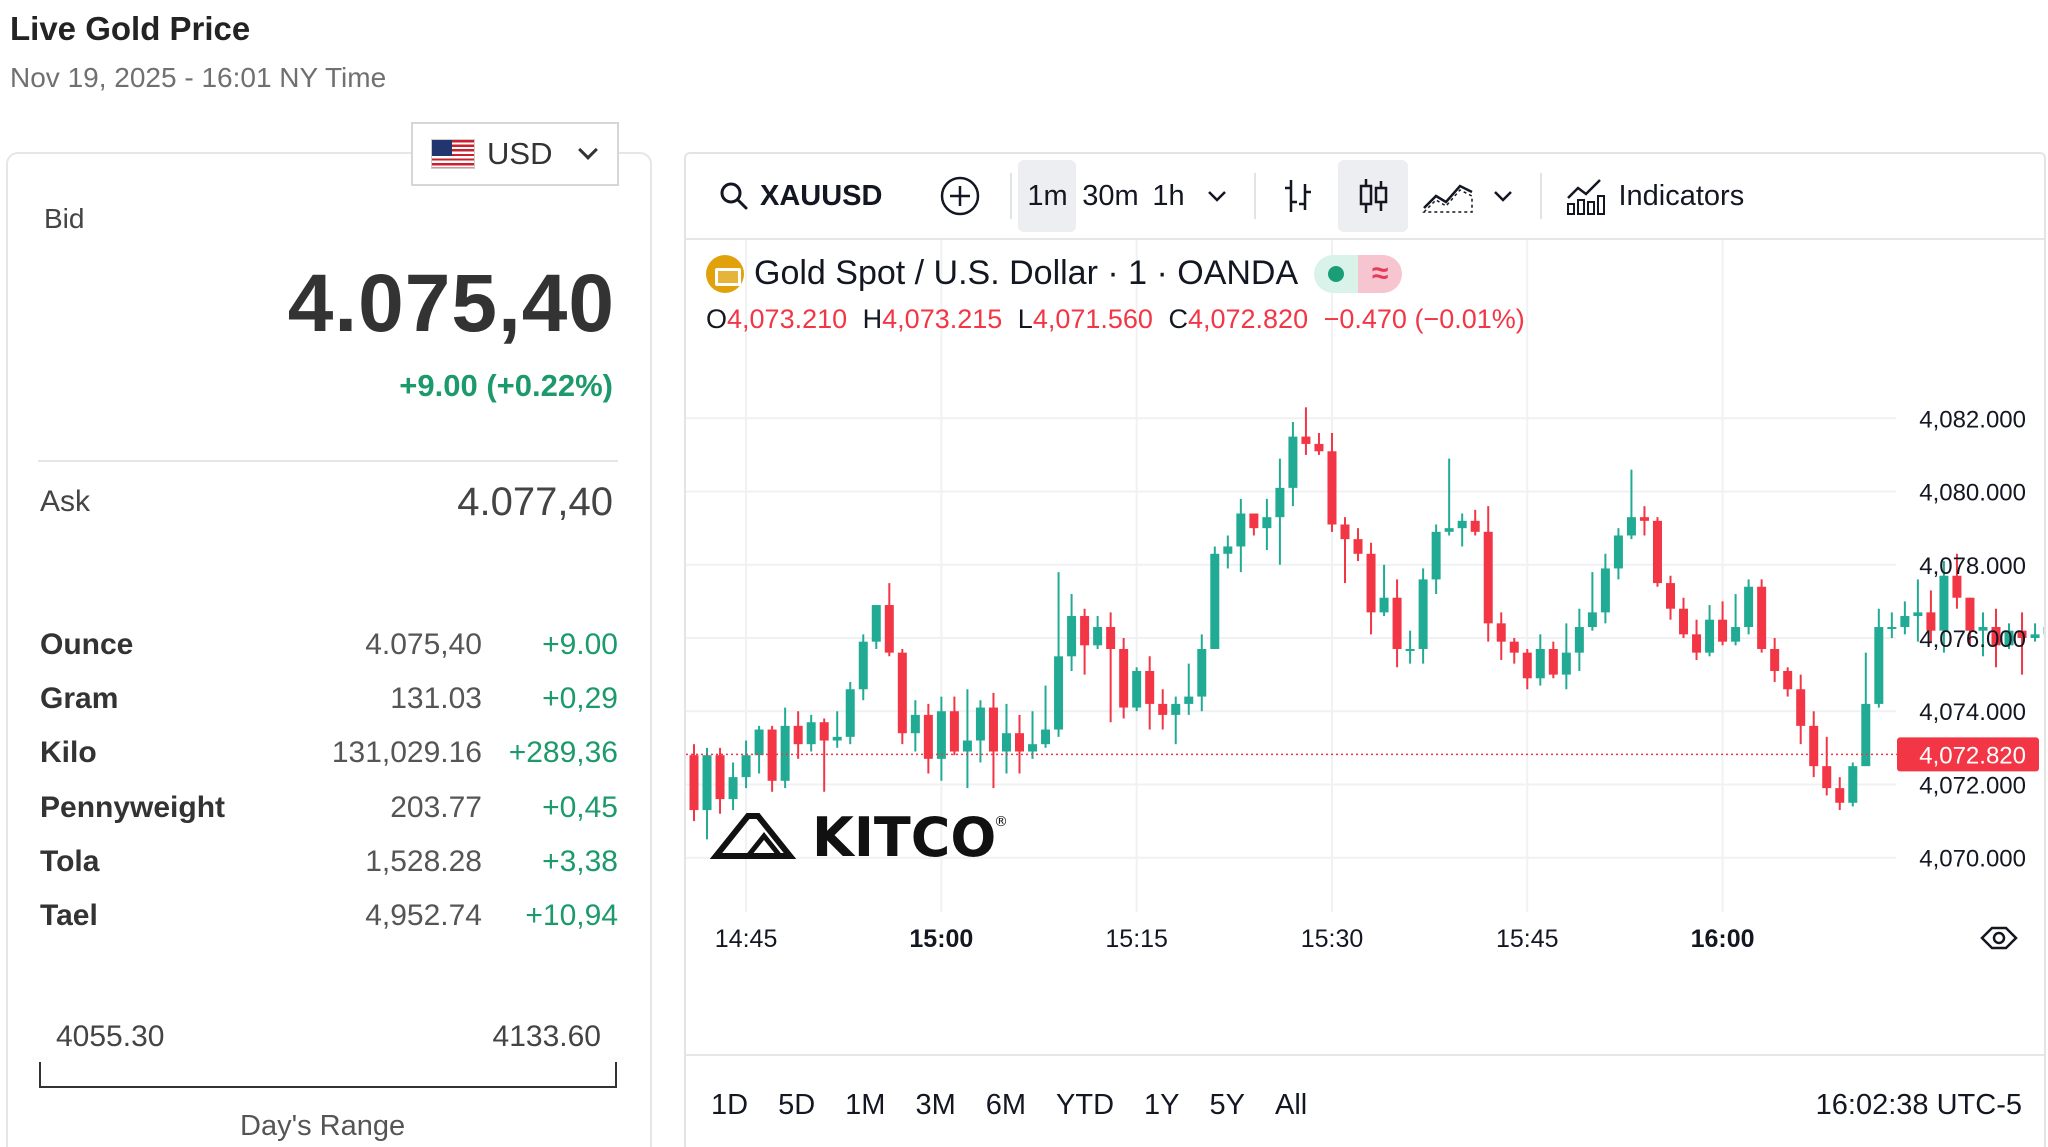 This screenshot has width=2048, height=1147. Describe the element at coordinates (1972, 493) in the screenshot. I see `y-tick-label: 4,080.000` at that location.